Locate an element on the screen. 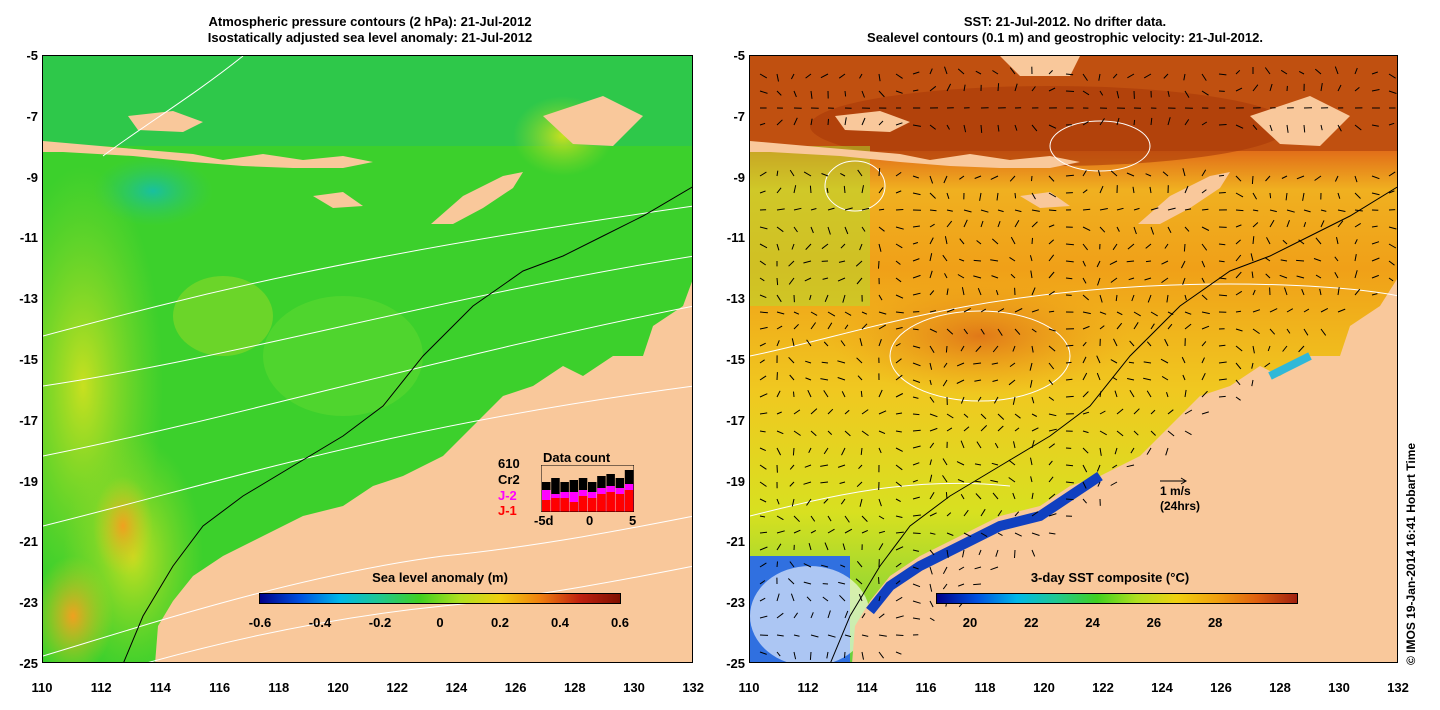 The height and width of the screenshot is (710, 1440). axis-right-x-tick: 122 is located at coordinates (1103, 687).